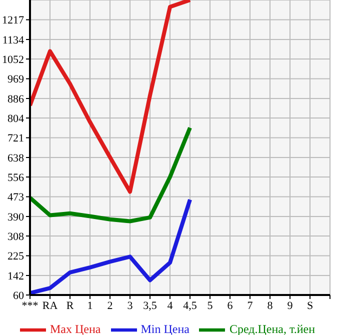 The height and width of the screenshot is (335, 345). I want to click on y-tick-label: 969, so click(16, 80).